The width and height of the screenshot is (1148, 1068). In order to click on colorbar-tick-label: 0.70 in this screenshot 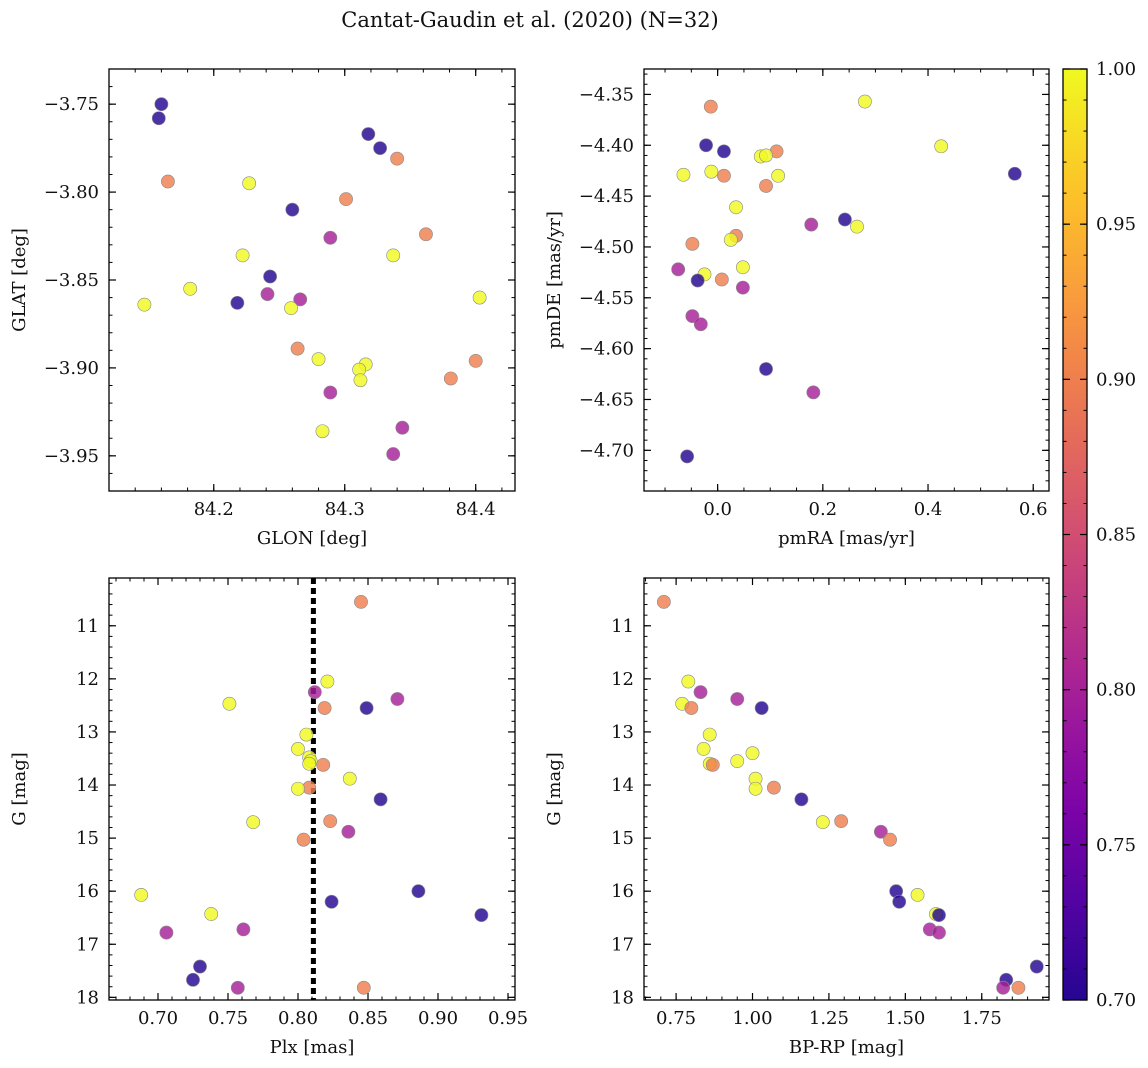, I will do `click(1116, 1000)`.